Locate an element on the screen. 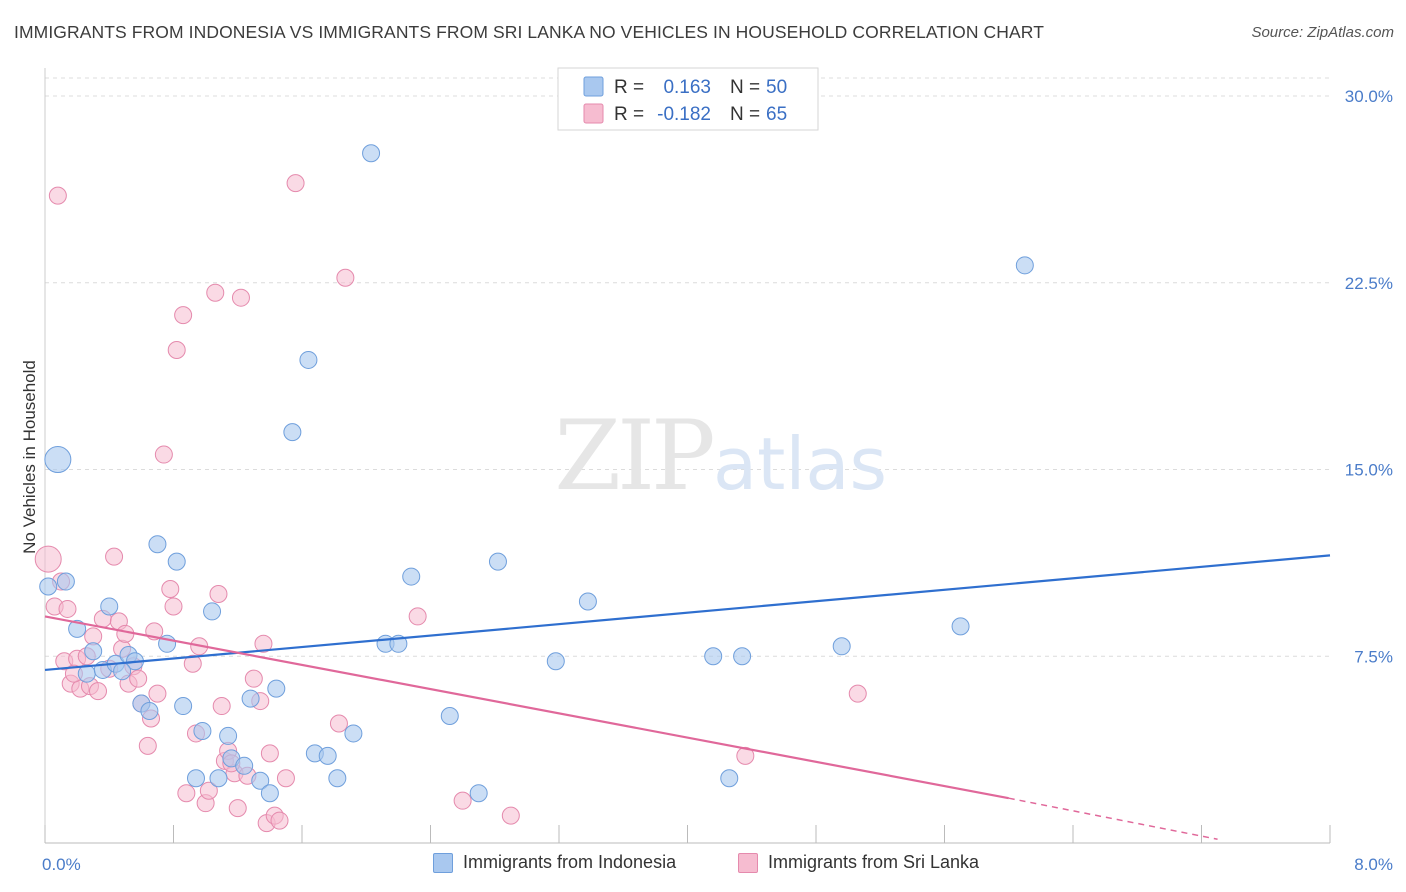 The image size is (1406, 892). legend-swatch-srilanka is located at coordinates (593, 113).